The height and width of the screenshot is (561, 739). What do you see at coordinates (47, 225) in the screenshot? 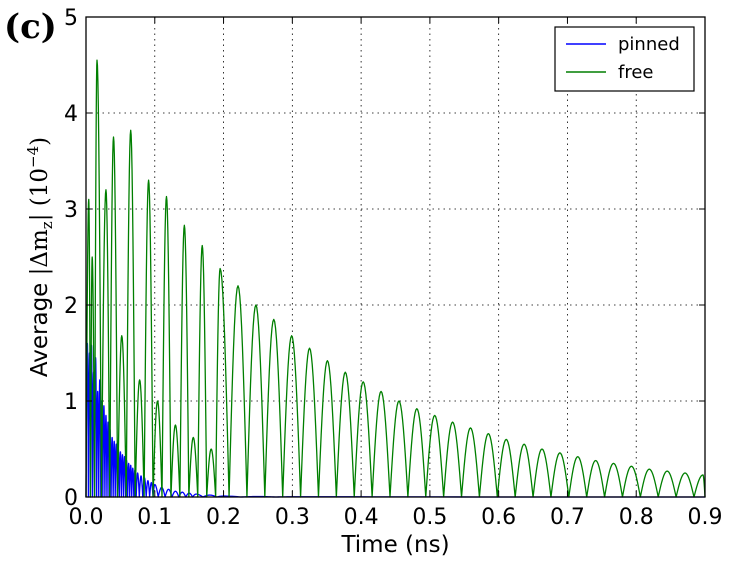
I see `y-axis-label-subscript: z` at bounding box center [47, 225].